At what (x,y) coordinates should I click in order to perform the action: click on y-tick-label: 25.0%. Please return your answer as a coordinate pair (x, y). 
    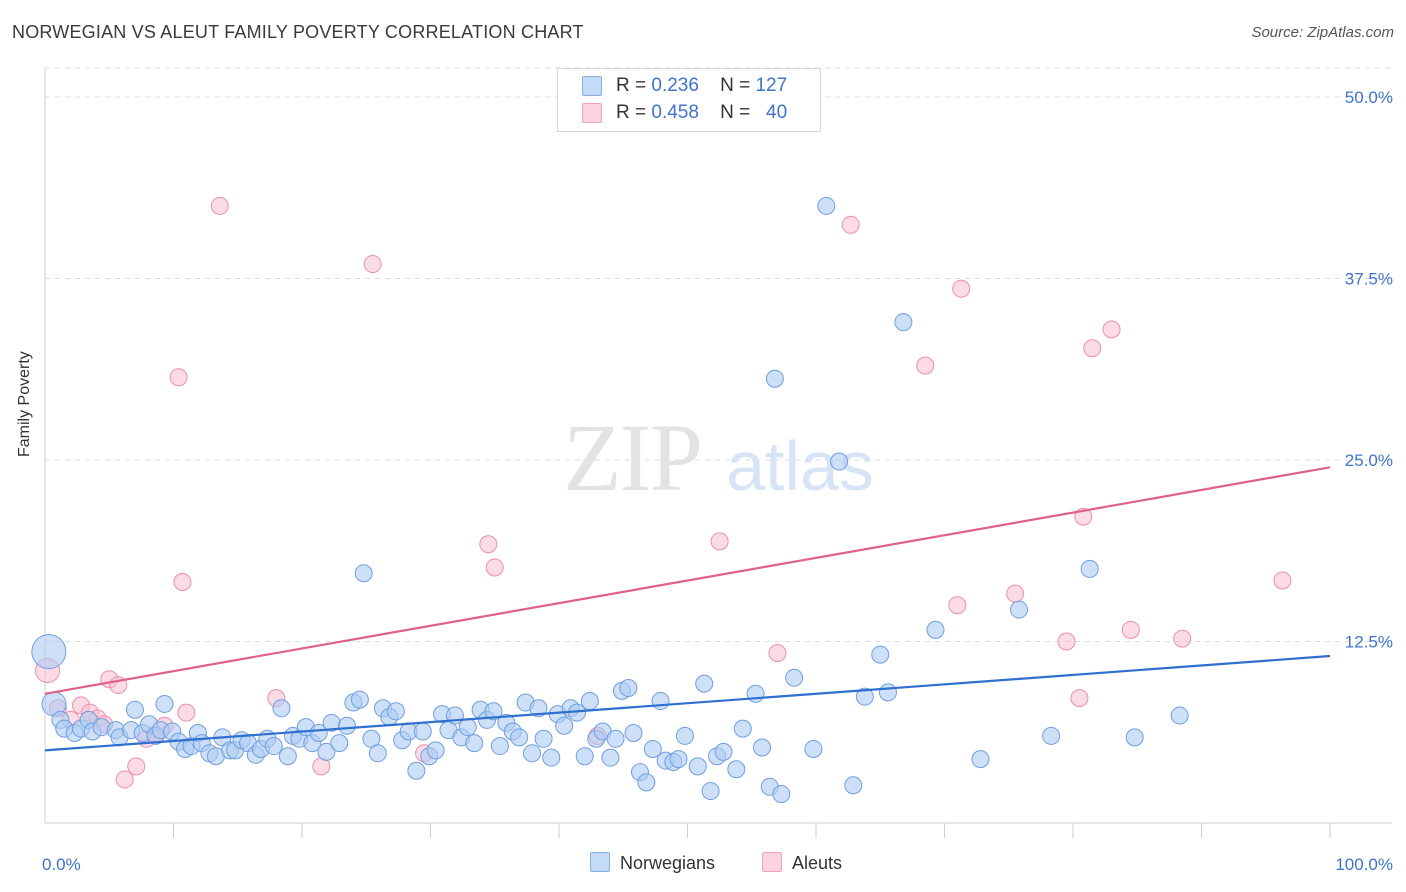
    Looking at the image, I should click on (1369, 460).